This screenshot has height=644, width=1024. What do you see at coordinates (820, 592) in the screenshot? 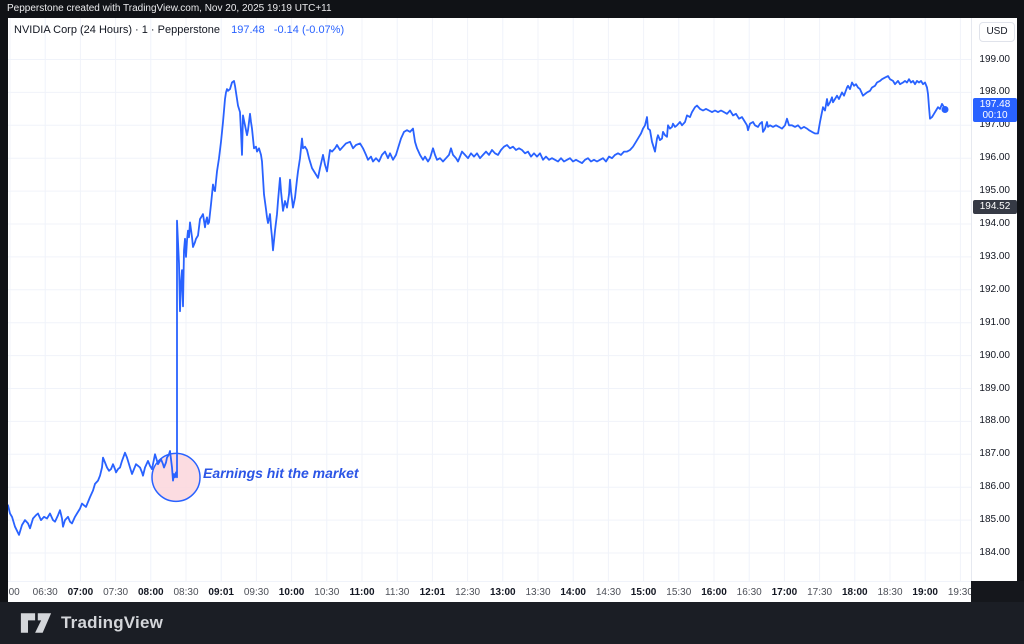
I see `time-tick-label: 17:30` at bounding box center [820, 592].